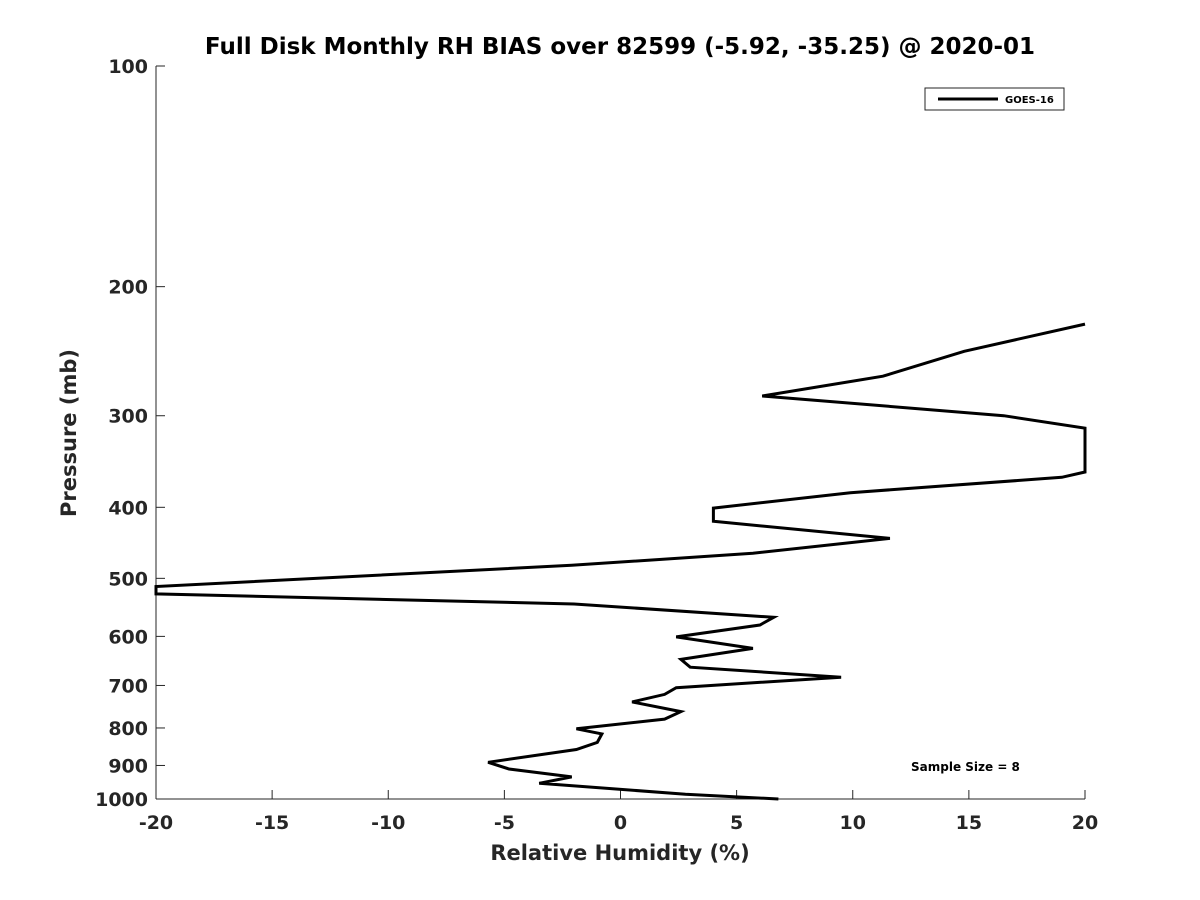 The height and width of the screenshot is (900, 1200). Describe the element at coordinates (620, 823) in the screenshot. I see `x-tick-label: 0` at that location.